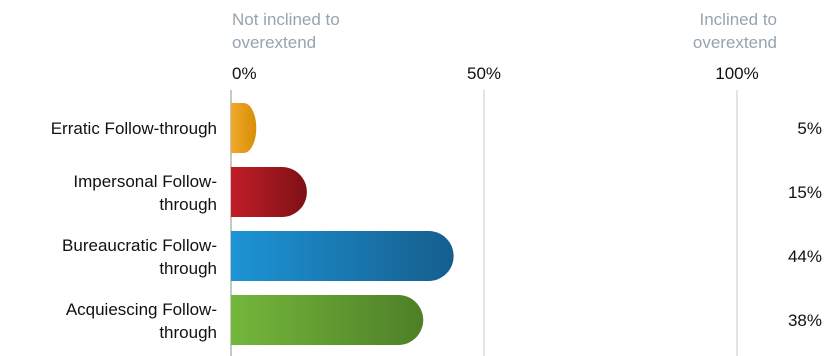 This screenshot has height=356, width=826. What do you see at coordinates (805, 192) in the screenshot?
I see `value-label-2: 15%` at bounding box center [805, 192].